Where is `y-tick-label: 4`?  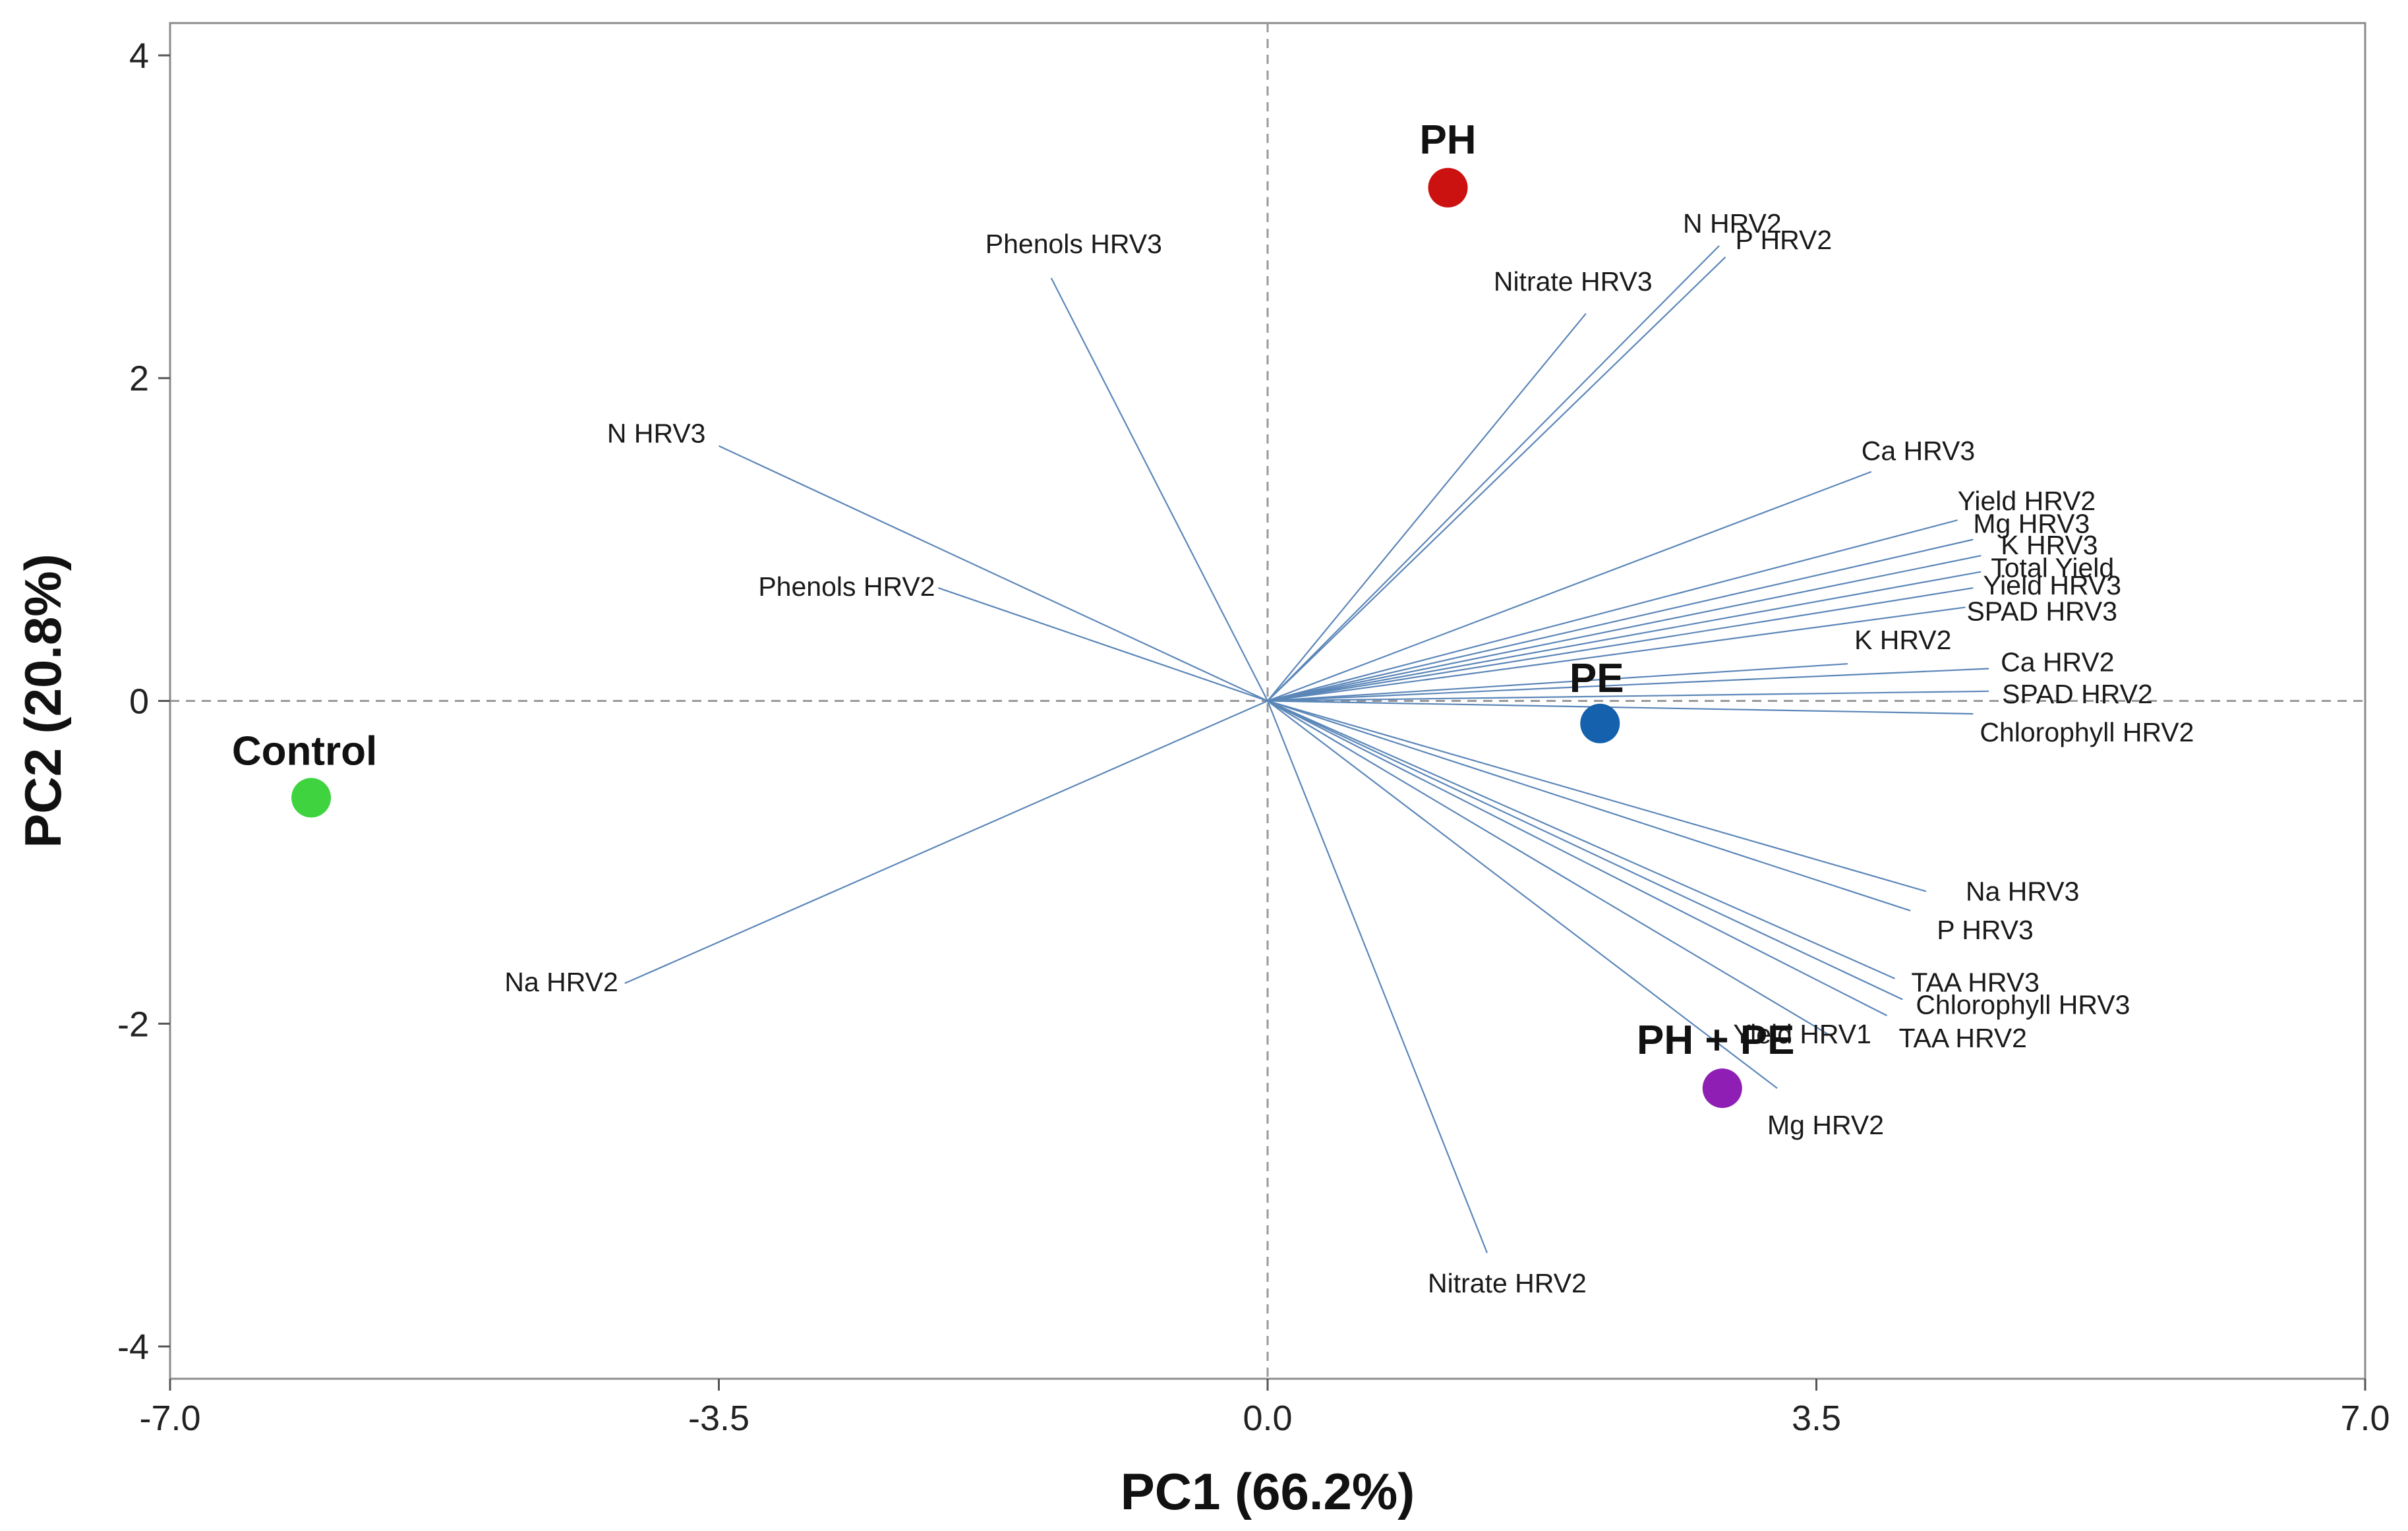
y-tick-label: 4 is located at coordinates (139, 56).